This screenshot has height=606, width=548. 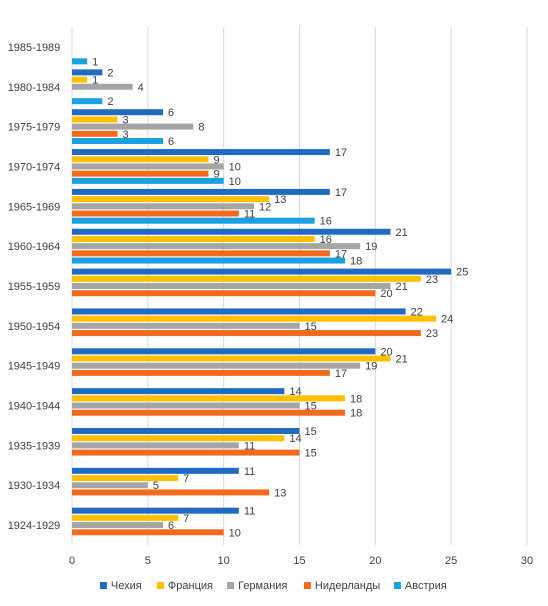 I want to click on legend: Чехия Франция Германия Нидерланды Австрия, so click(x=273, y=586).